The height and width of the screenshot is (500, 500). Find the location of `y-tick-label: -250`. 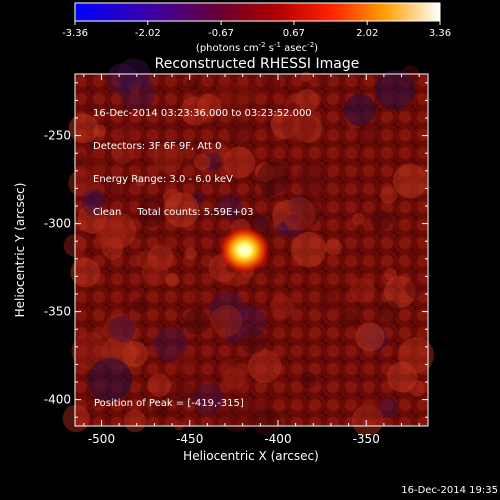

y-tick-label: -250 is located at coordinates (57, 136).